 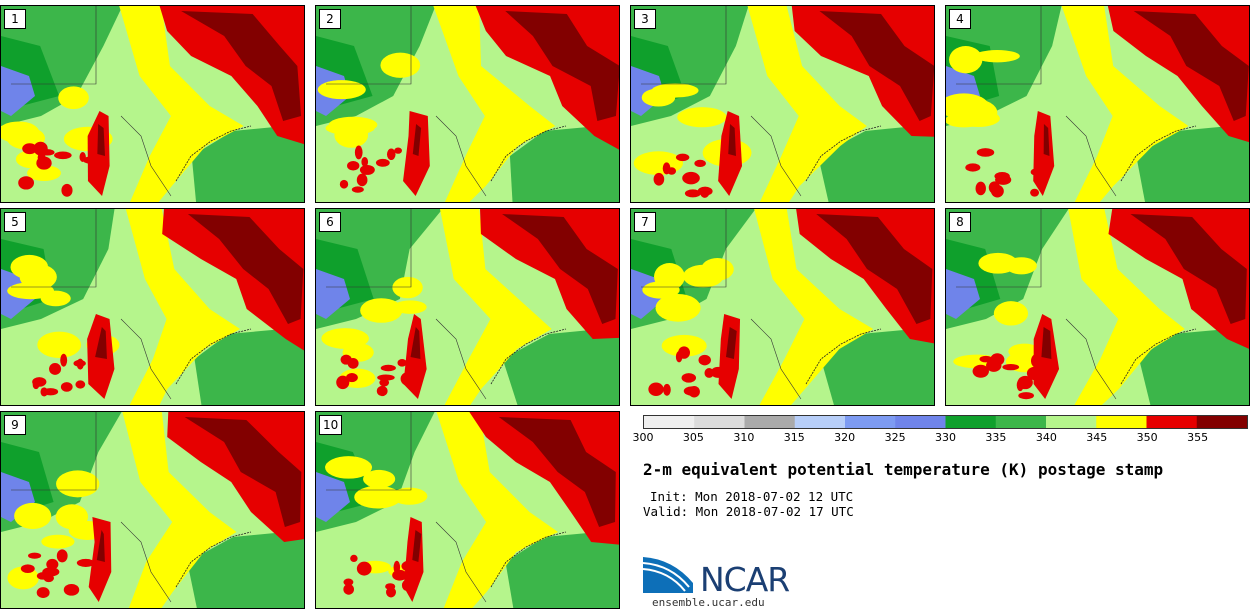 What do you see at coordinates (1097, 104) in the screenshot?
I see `map-panel: 4` at bounding box center [1097, 104].